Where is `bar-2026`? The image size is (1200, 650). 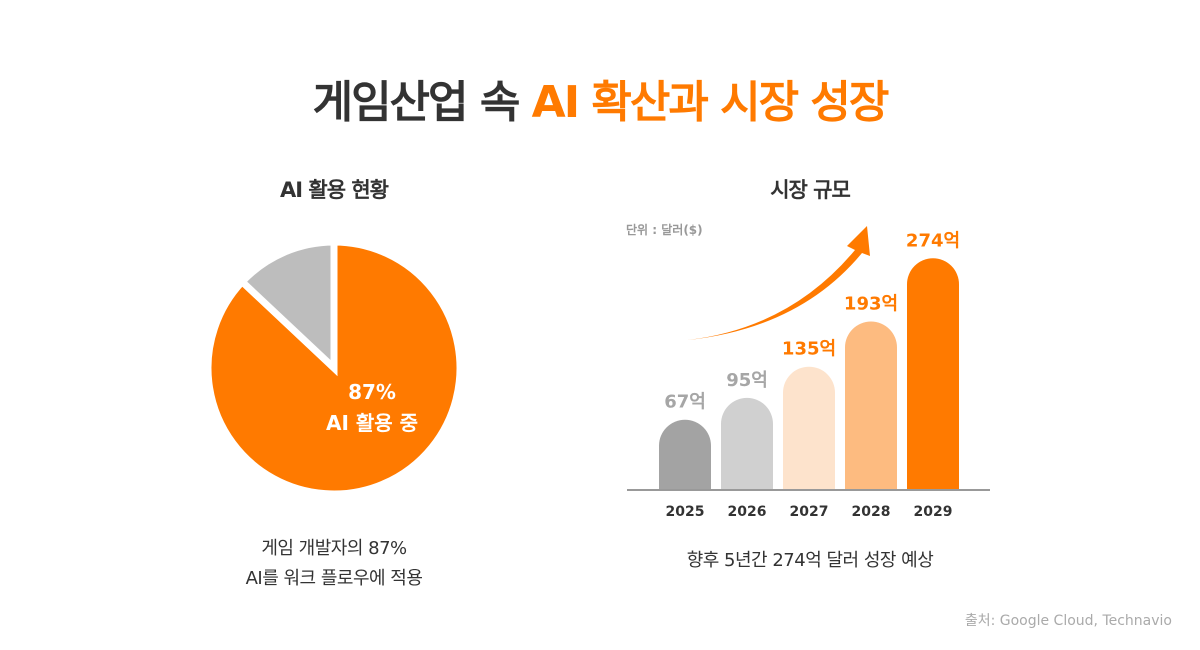
bar-2026 is located at coordinates (747, 443).